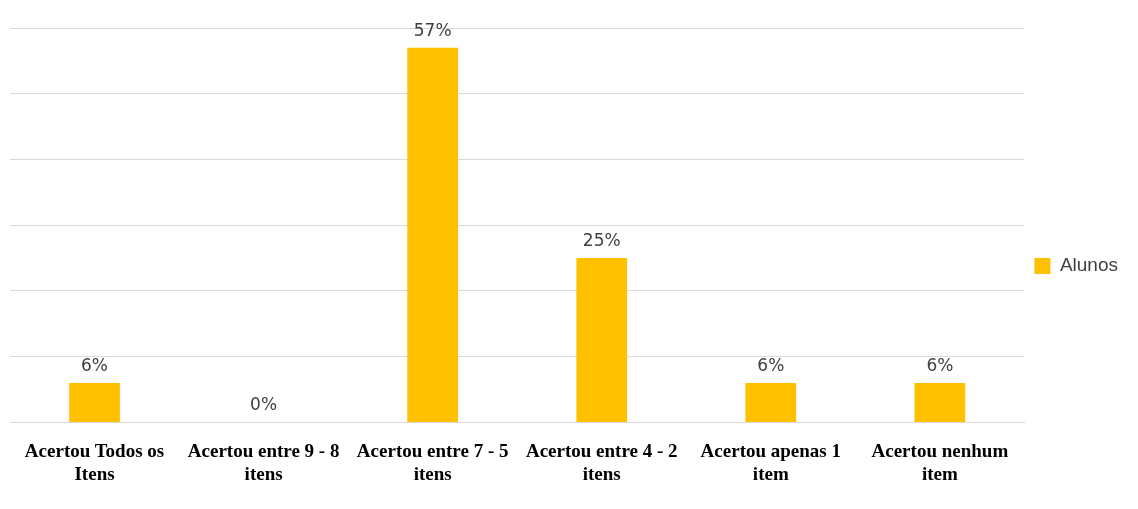 The width and height of the screenshot is (1138, 509). What do you see at coordinates (432, 29) in the screenshot?
I see `data-label: 57%` at bounding box center [432, 29].